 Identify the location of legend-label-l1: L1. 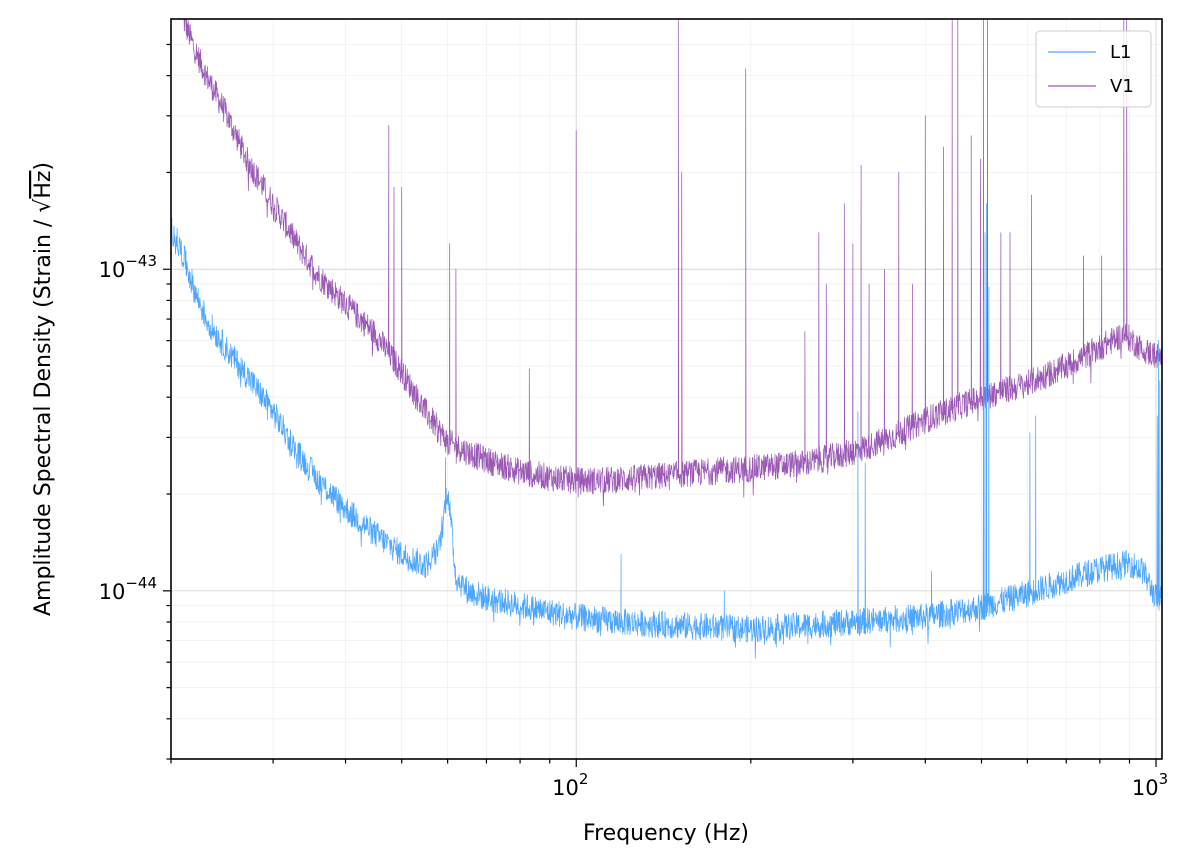
(1120, 52).